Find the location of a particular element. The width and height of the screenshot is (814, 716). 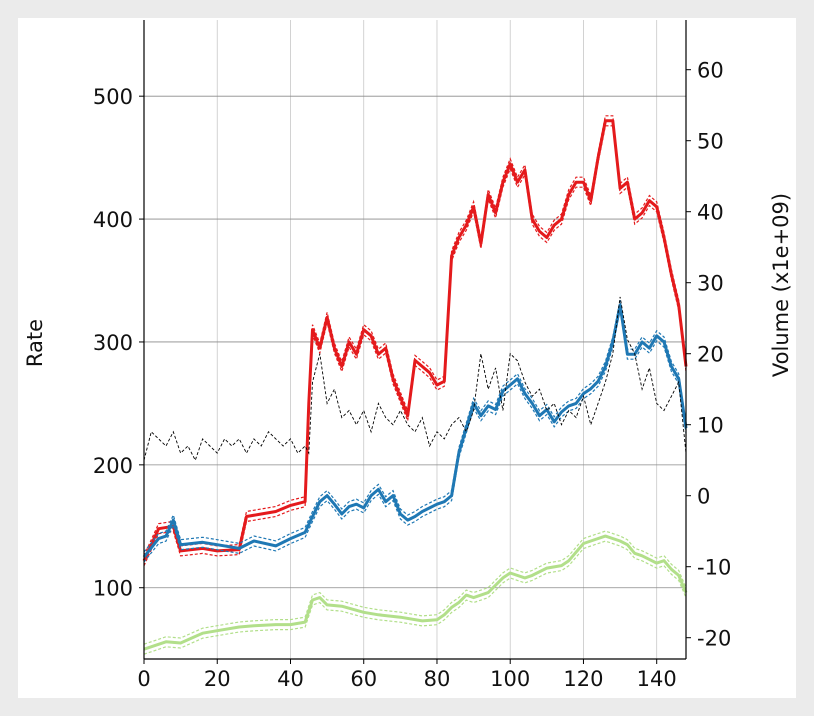

y-tick-label: 500 is located at coordinates (113, 97).